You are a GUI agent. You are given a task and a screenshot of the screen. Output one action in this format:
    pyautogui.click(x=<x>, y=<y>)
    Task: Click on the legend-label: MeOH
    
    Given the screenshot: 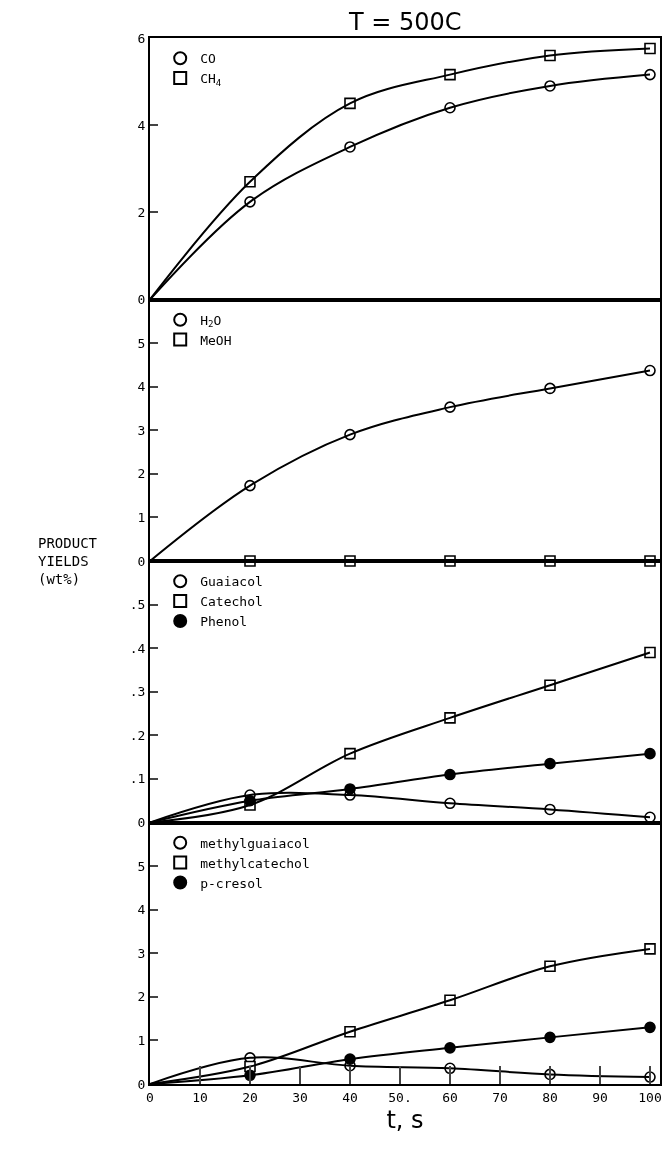 What is the action you would take?
    pyautogui.click(x=216, y=340)
    